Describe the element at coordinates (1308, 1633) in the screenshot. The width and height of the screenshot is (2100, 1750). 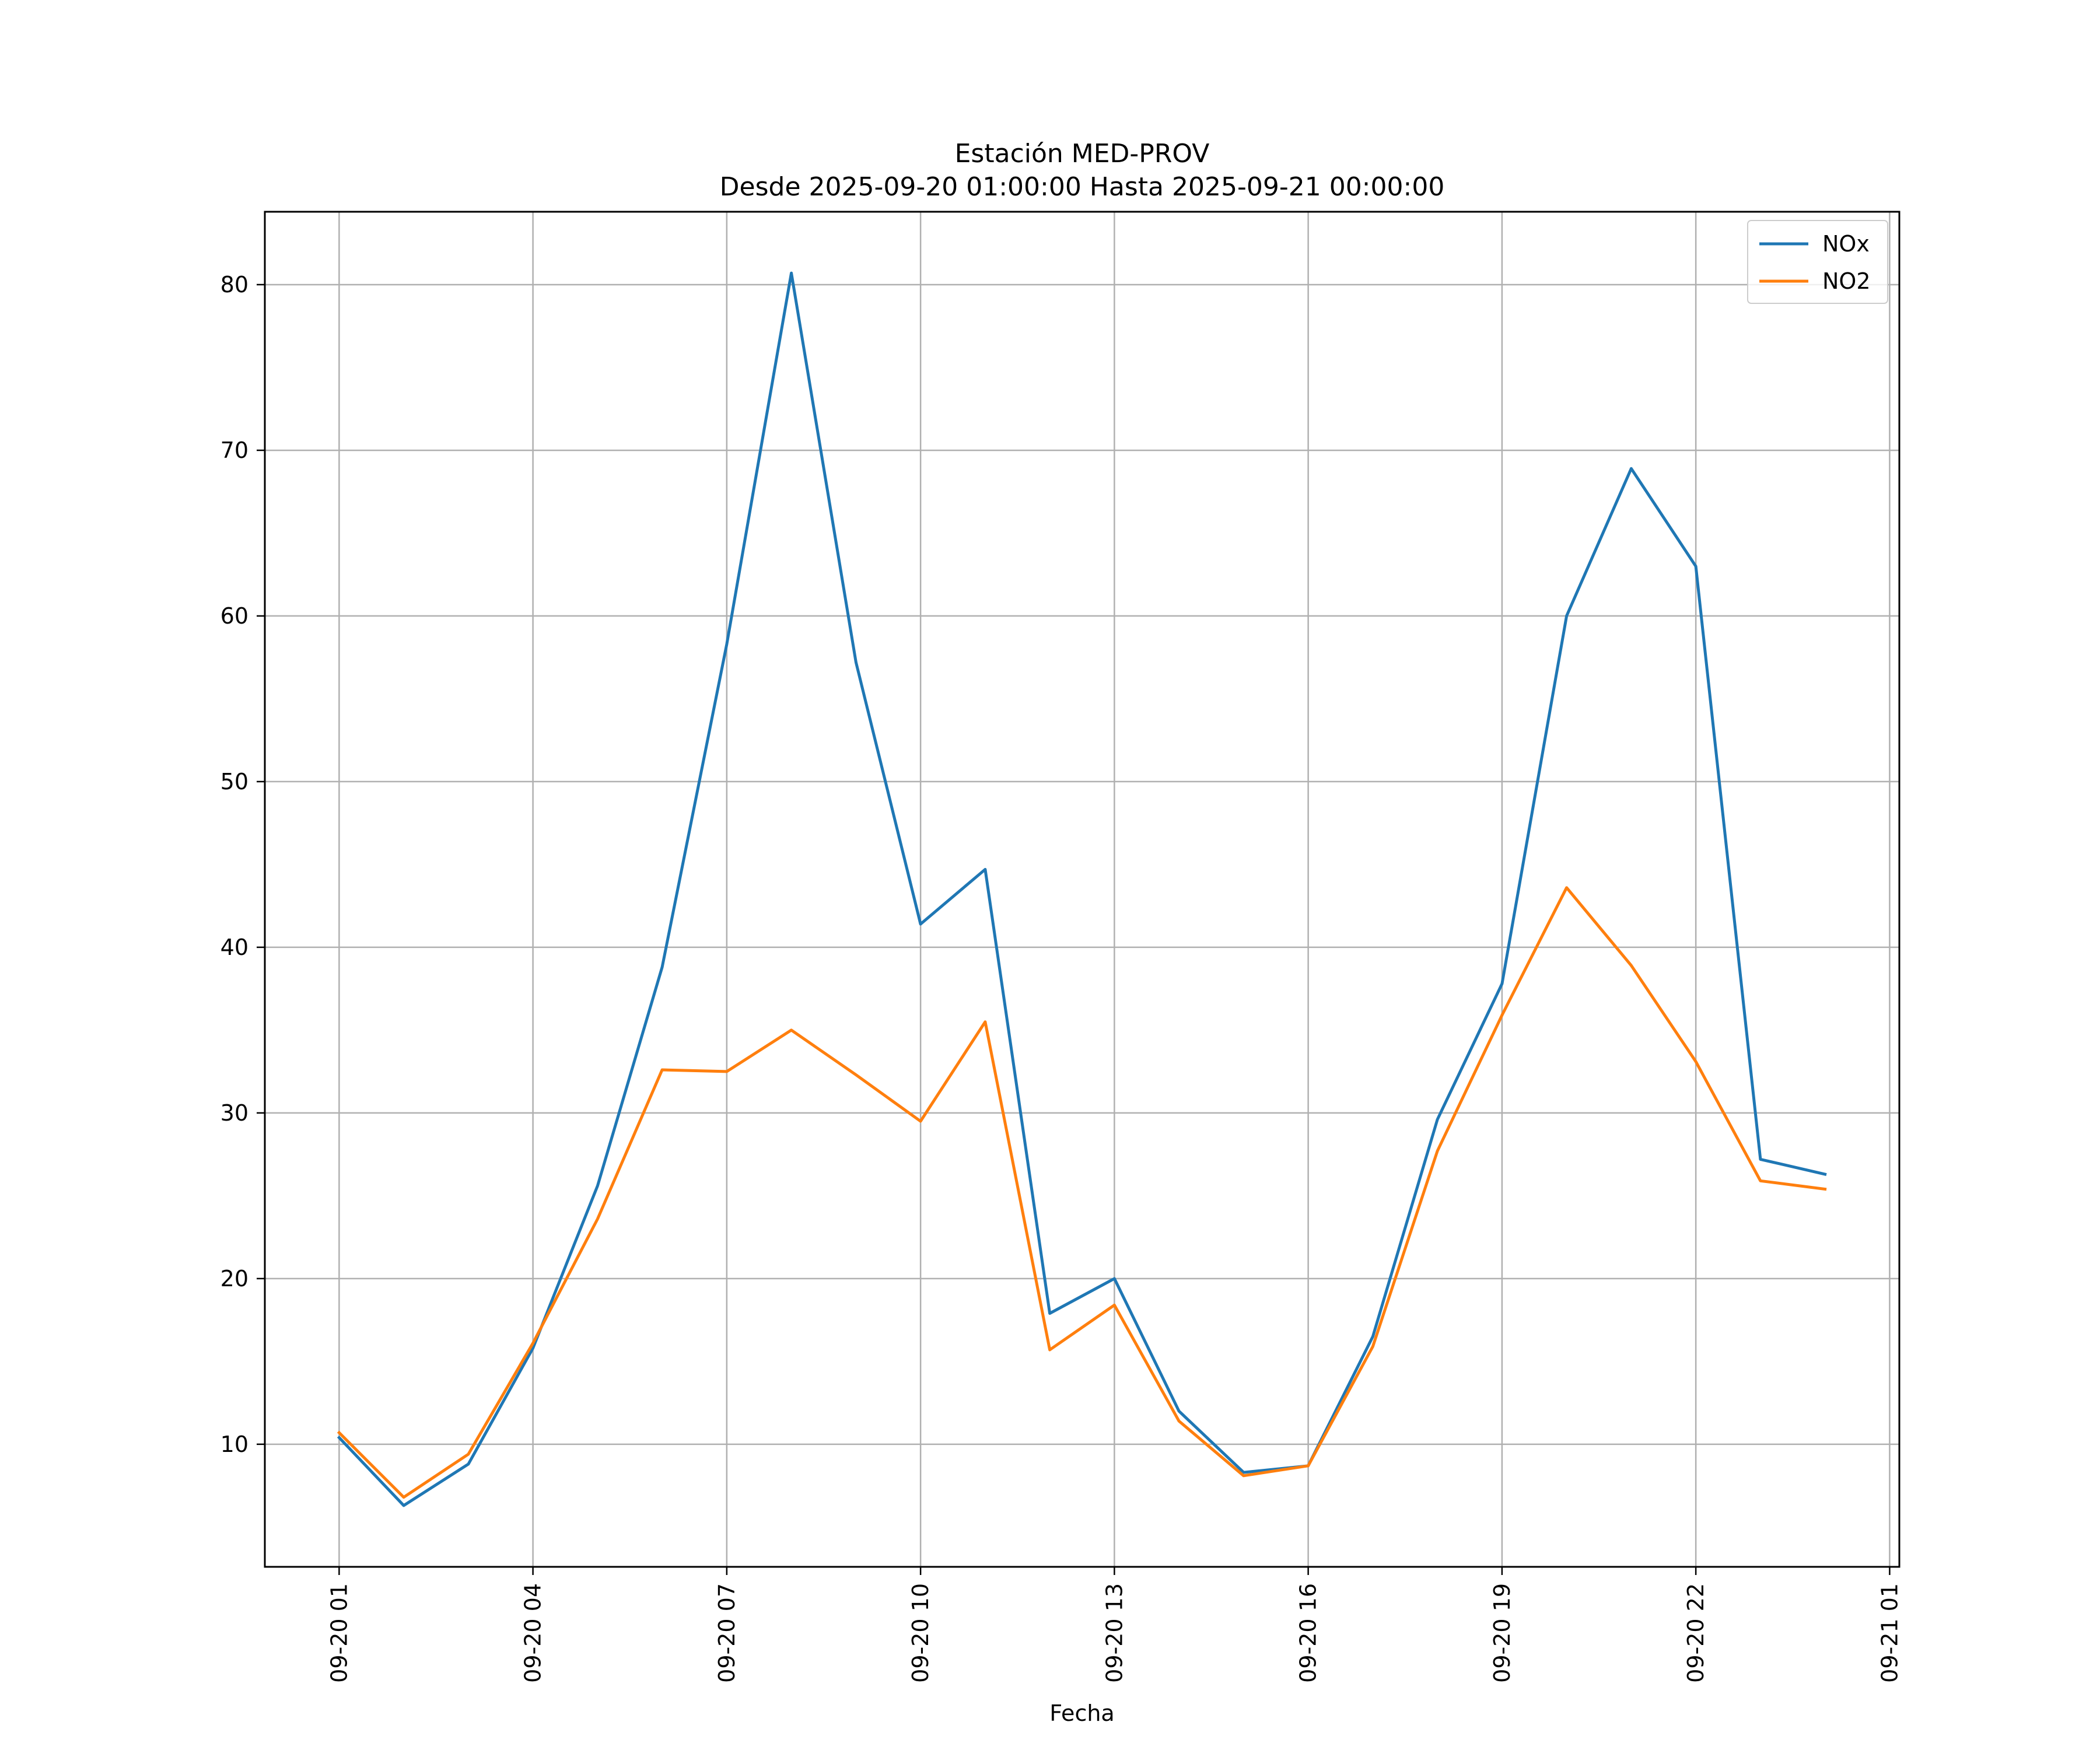
I see `x-tick-label-5: 09-20 16` at that location.